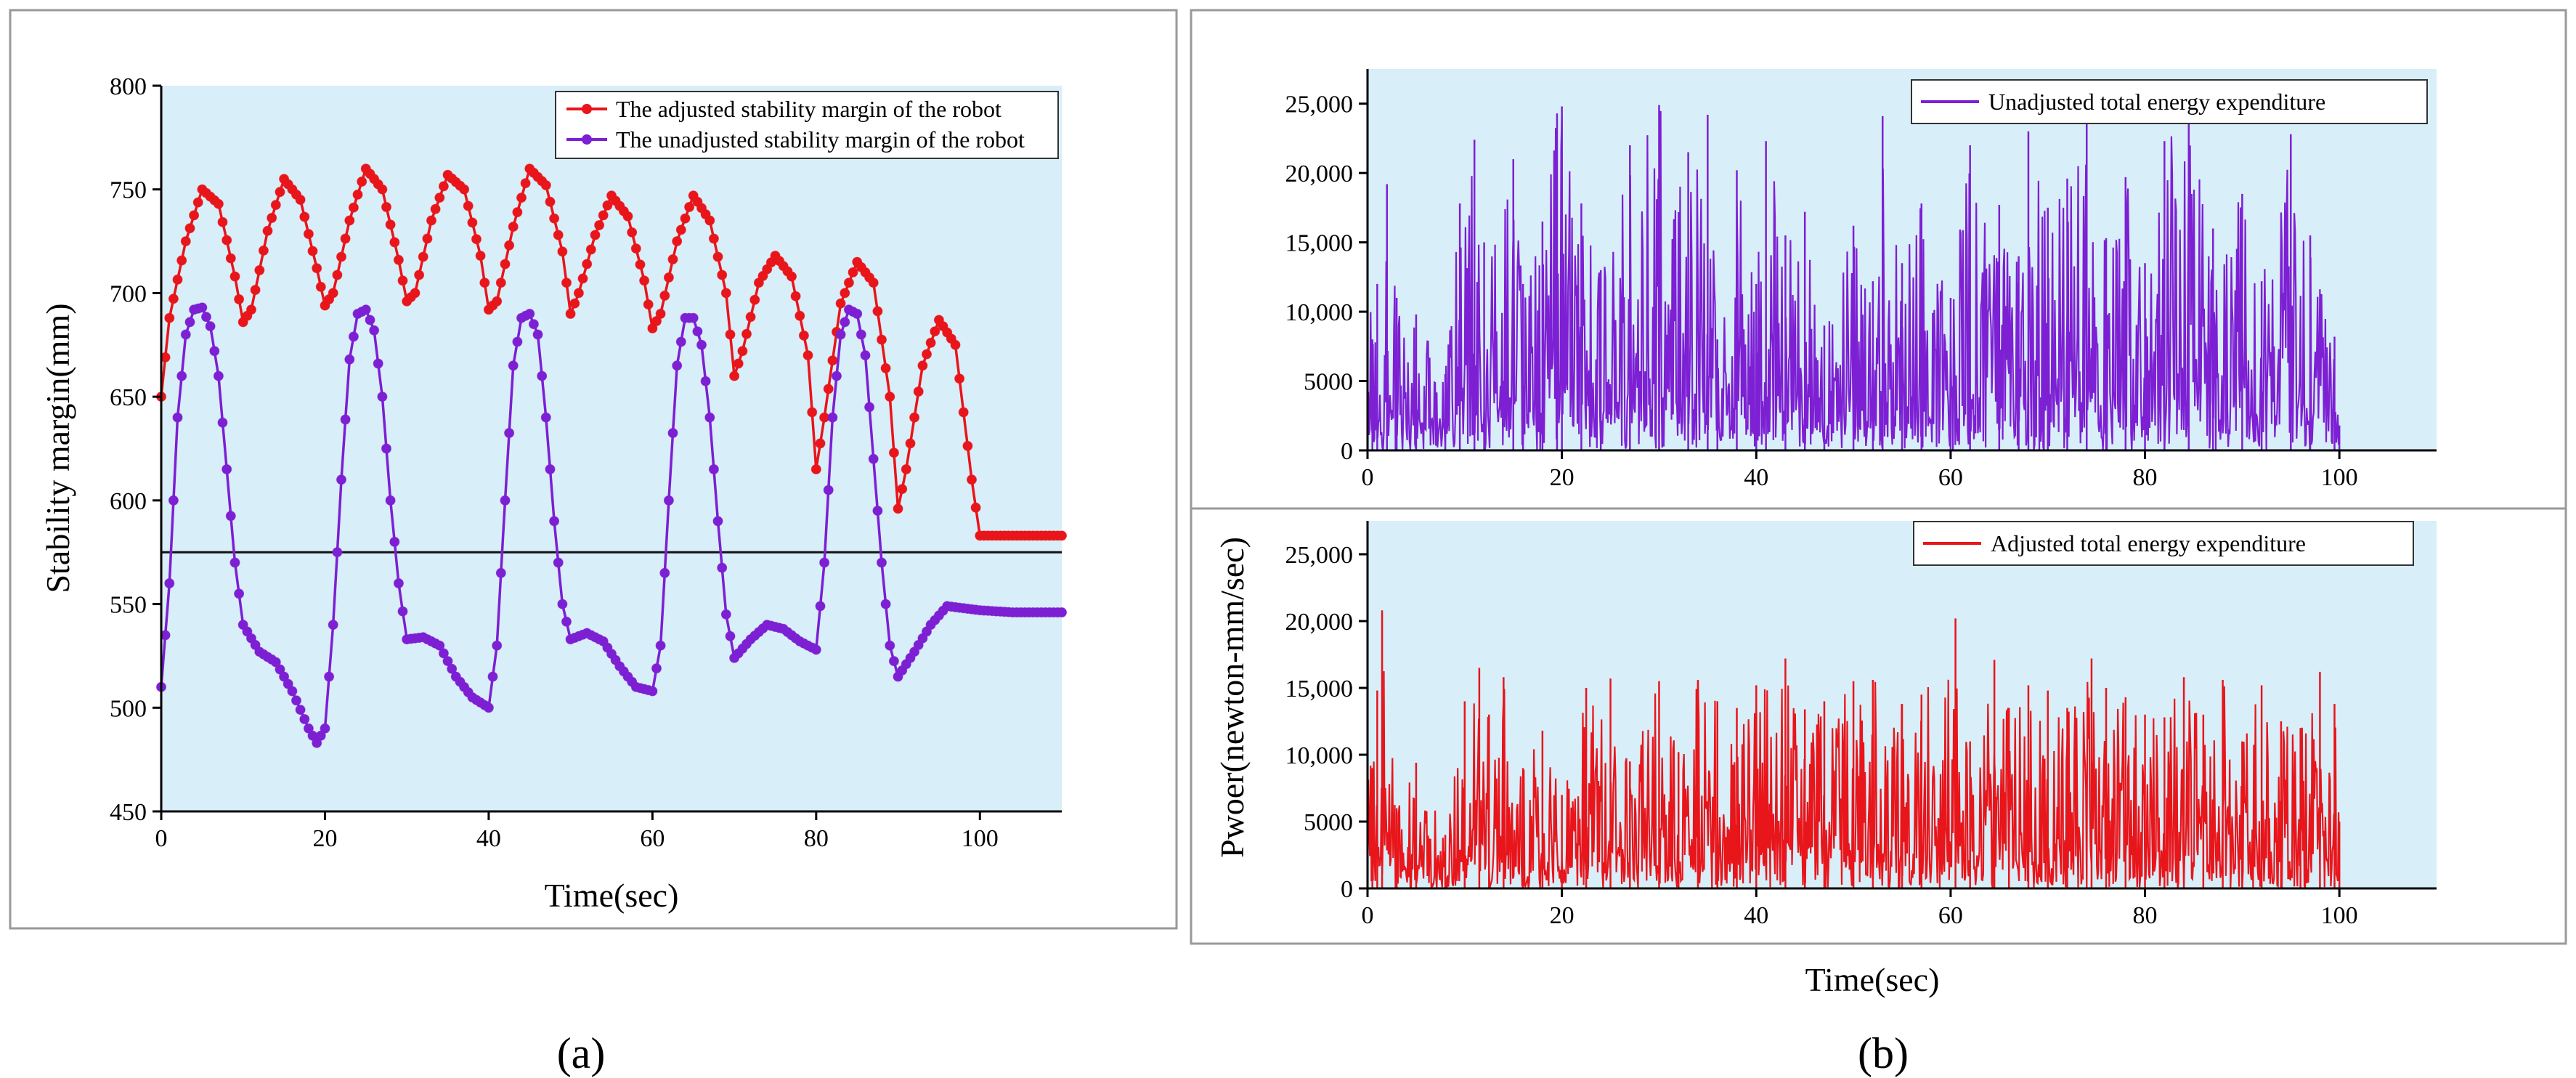 The width and height of the screenshot is (2576, 1078). I want to click on panel-a-y-axis-label: Stability margin(mm), so click(58, 448).